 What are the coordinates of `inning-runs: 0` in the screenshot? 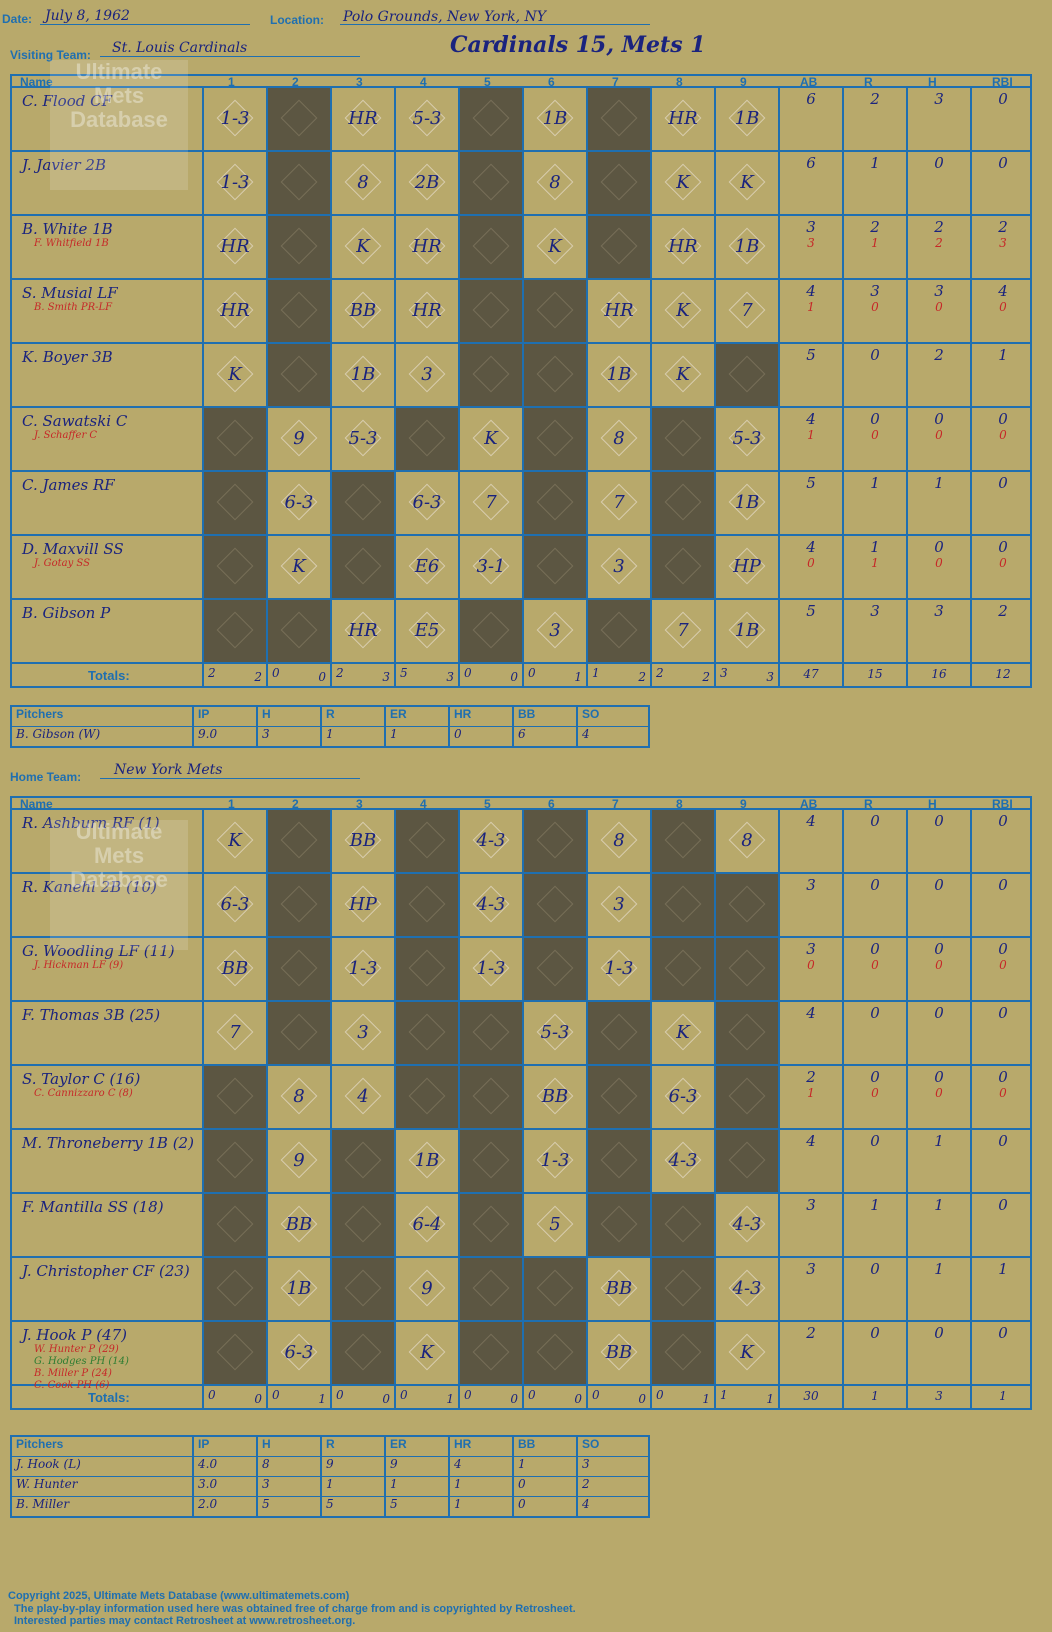 It's located at (468, 673).